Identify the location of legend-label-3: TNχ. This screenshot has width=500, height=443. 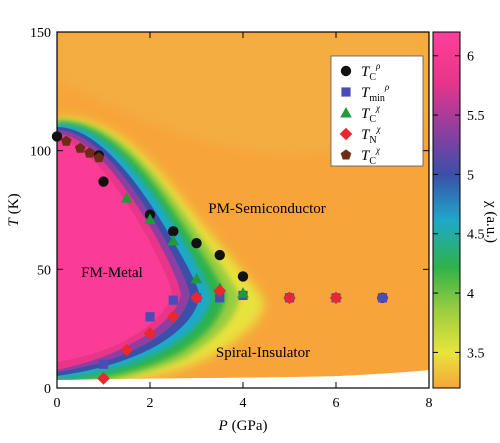
(371, 135).